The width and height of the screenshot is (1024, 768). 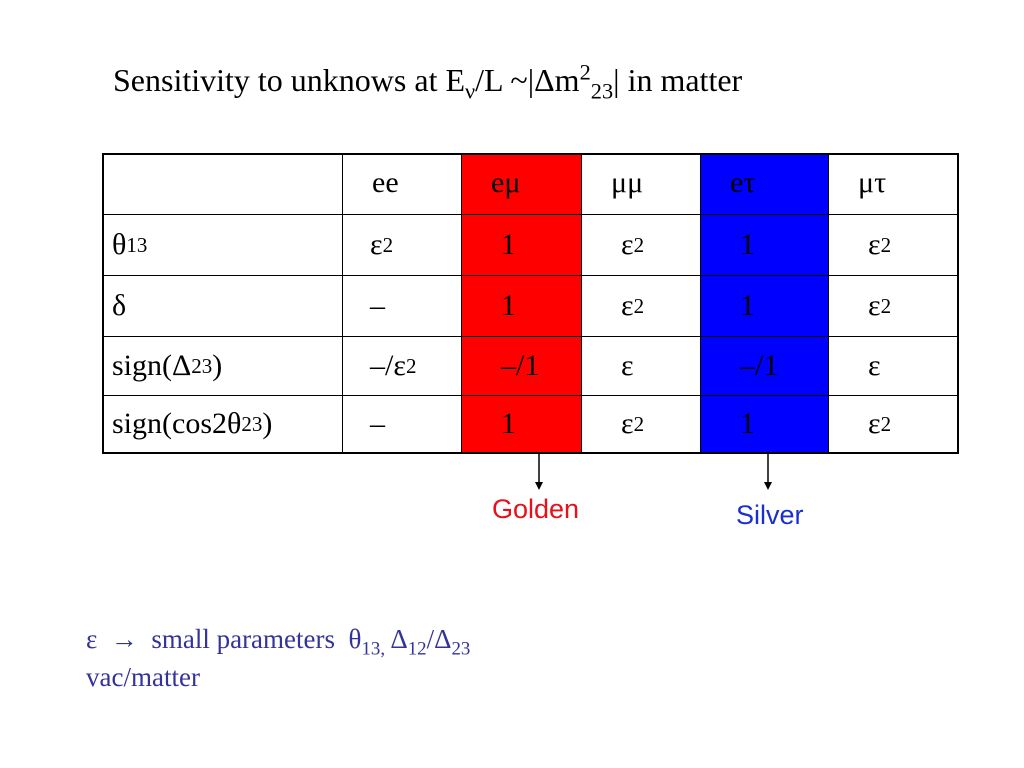 What do you see at coordinates (388, 365) in the screenshot?
I see `text-run: –/ε` at bounding box center [388, 365].